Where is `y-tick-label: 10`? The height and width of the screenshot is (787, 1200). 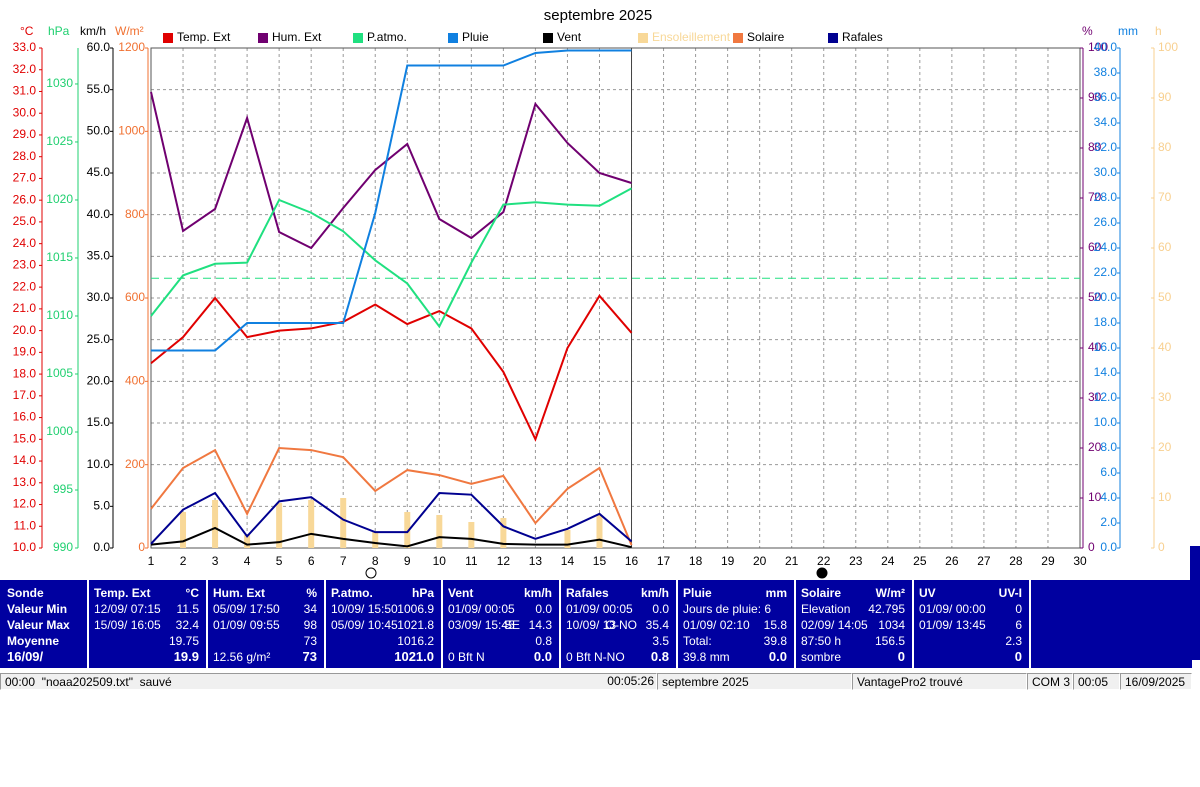 y-tick-label: 10 is located at coordinates (1095, 497).